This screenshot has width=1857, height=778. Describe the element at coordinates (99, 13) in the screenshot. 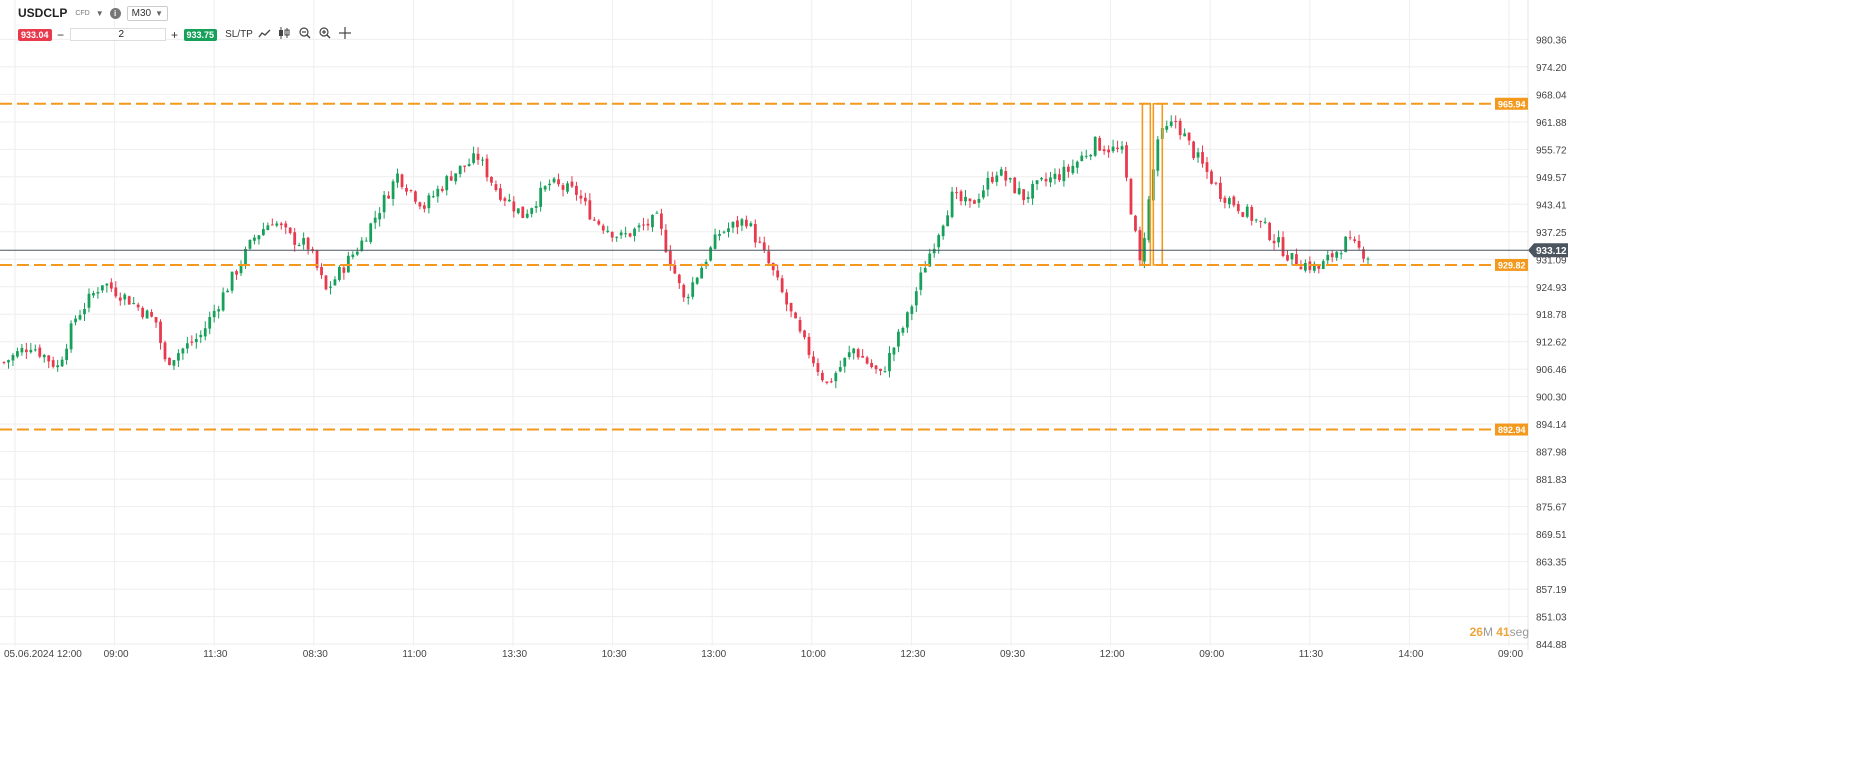

I see `symbol-dropdown-icon: ▼` at that location.